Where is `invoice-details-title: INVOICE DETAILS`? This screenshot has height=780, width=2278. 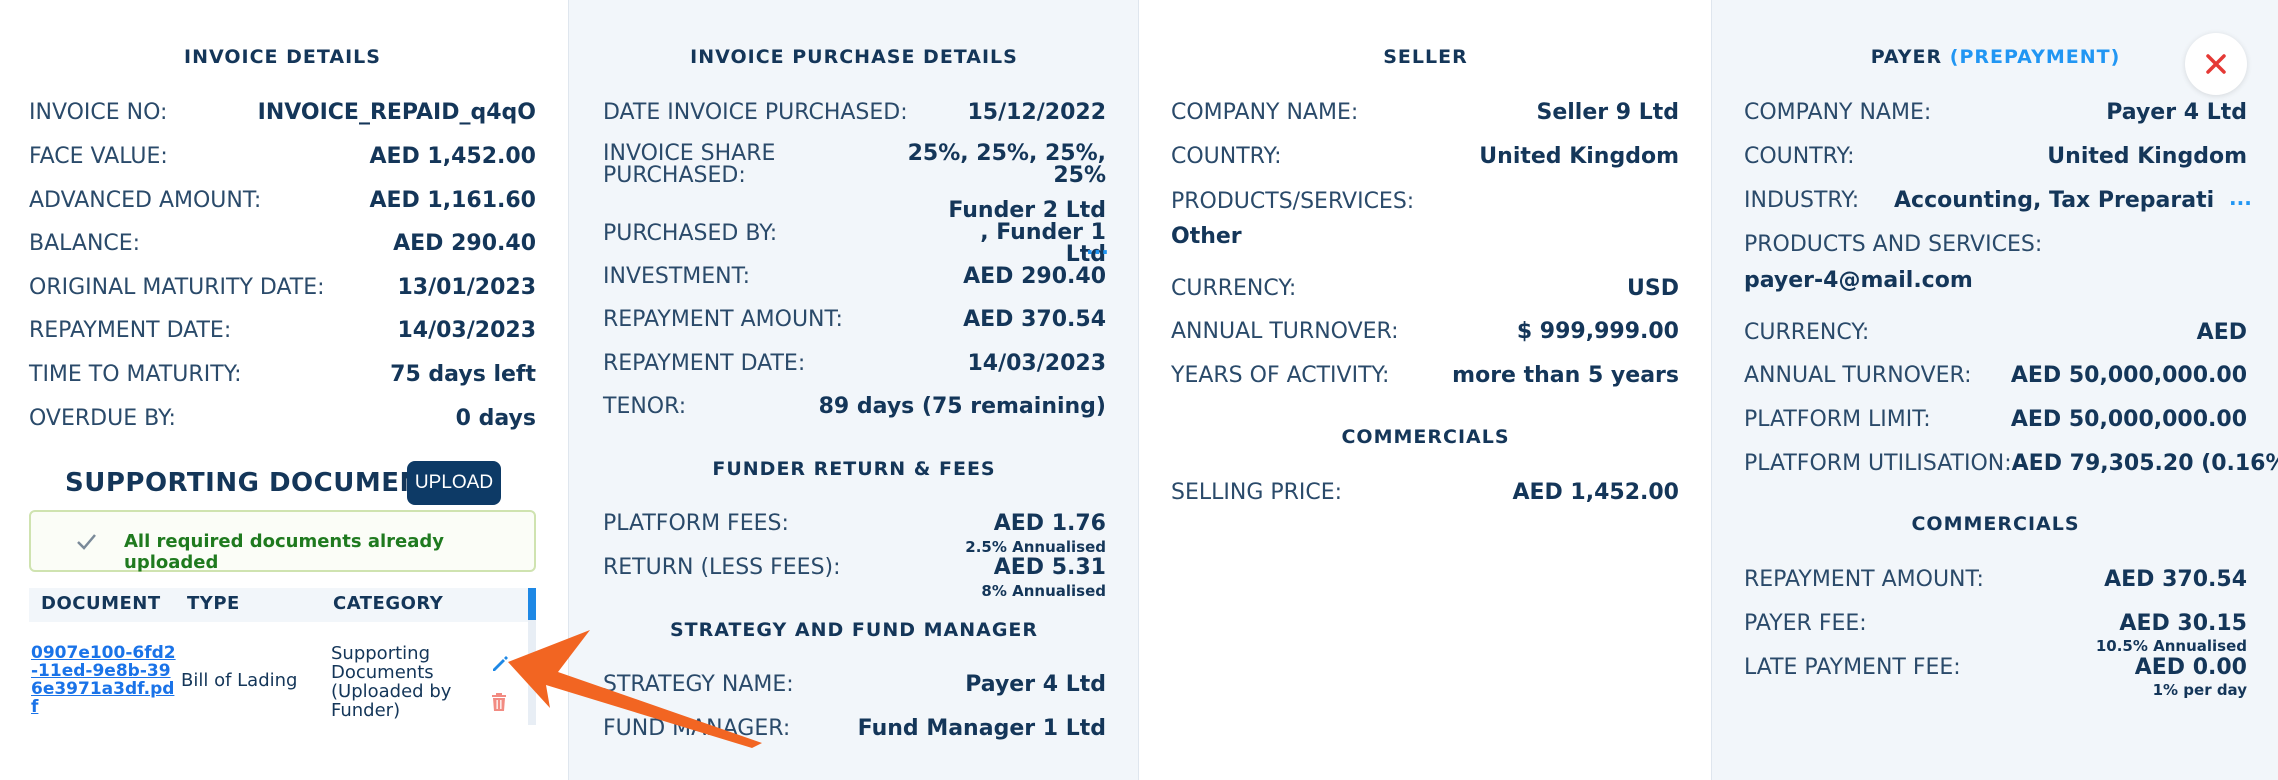
invoice-details-title: INVOICE DETAILS is located at coordinates (282, 57).